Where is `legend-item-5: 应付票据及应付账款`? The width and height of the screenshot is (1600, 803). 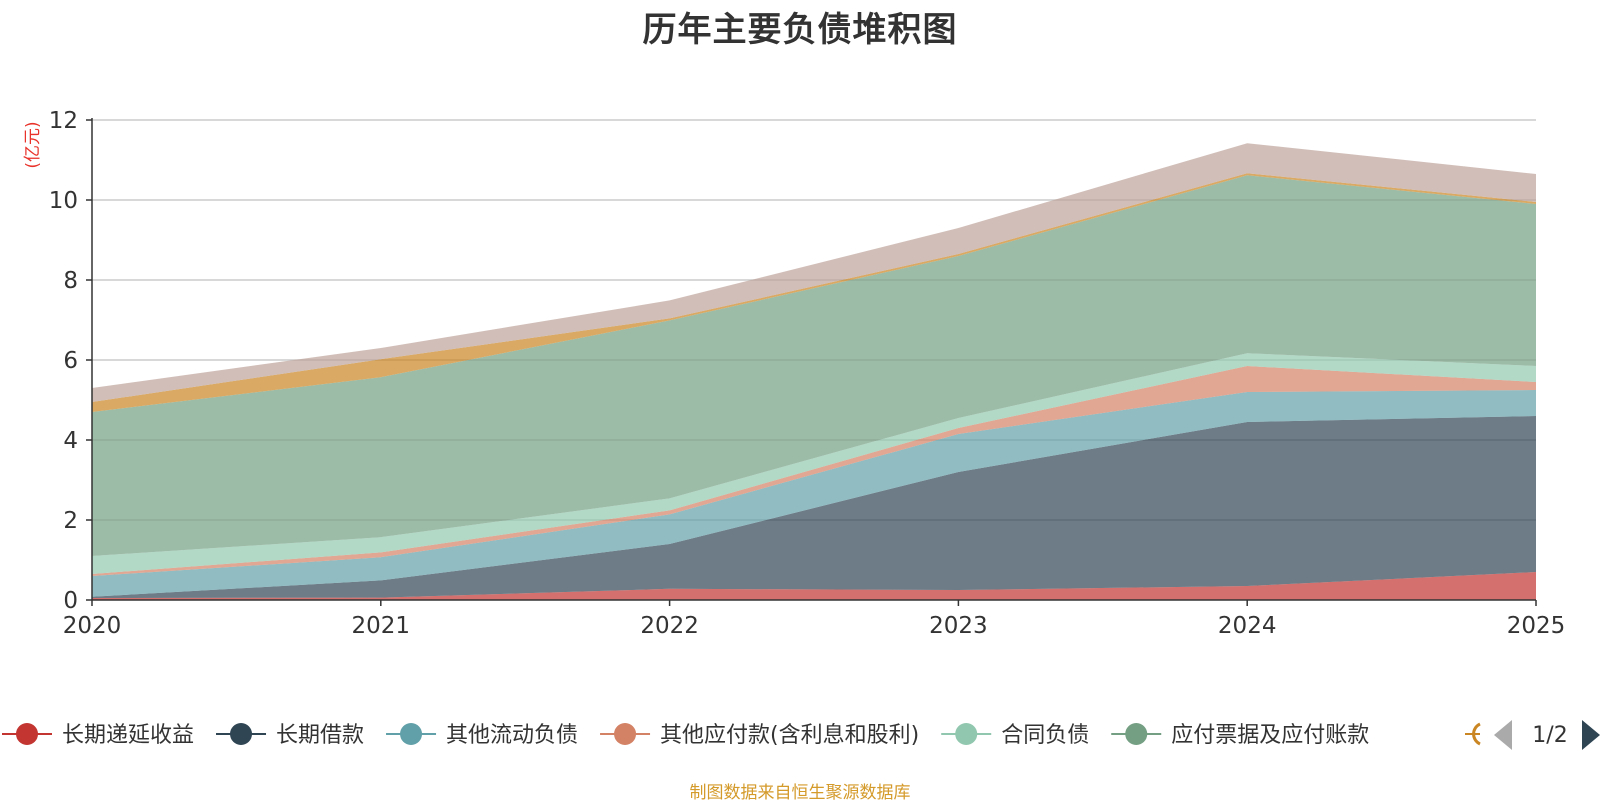 legend-item-5: 应付票据及应付账款 is located at coordinates (1240, 735).